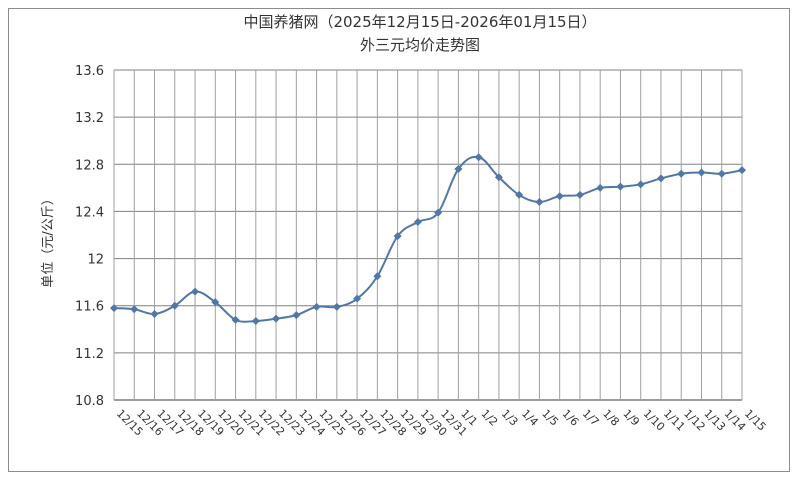  What do you see at coordinates (95, 260) in the screenshot?
I see `y-tick-label: 12` at bounding box center [95, 260].